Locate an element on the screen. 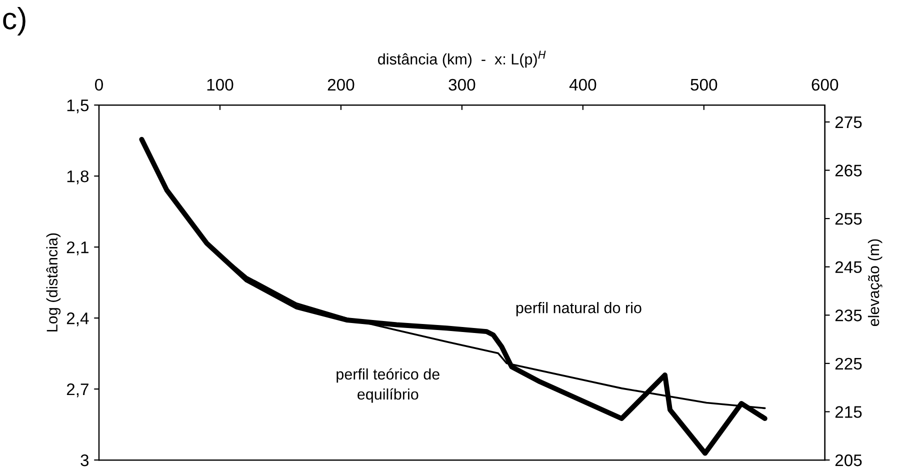 This screenshot has width=920, height=472. x-tick-label: 0 is located at coordinates (99, 84).